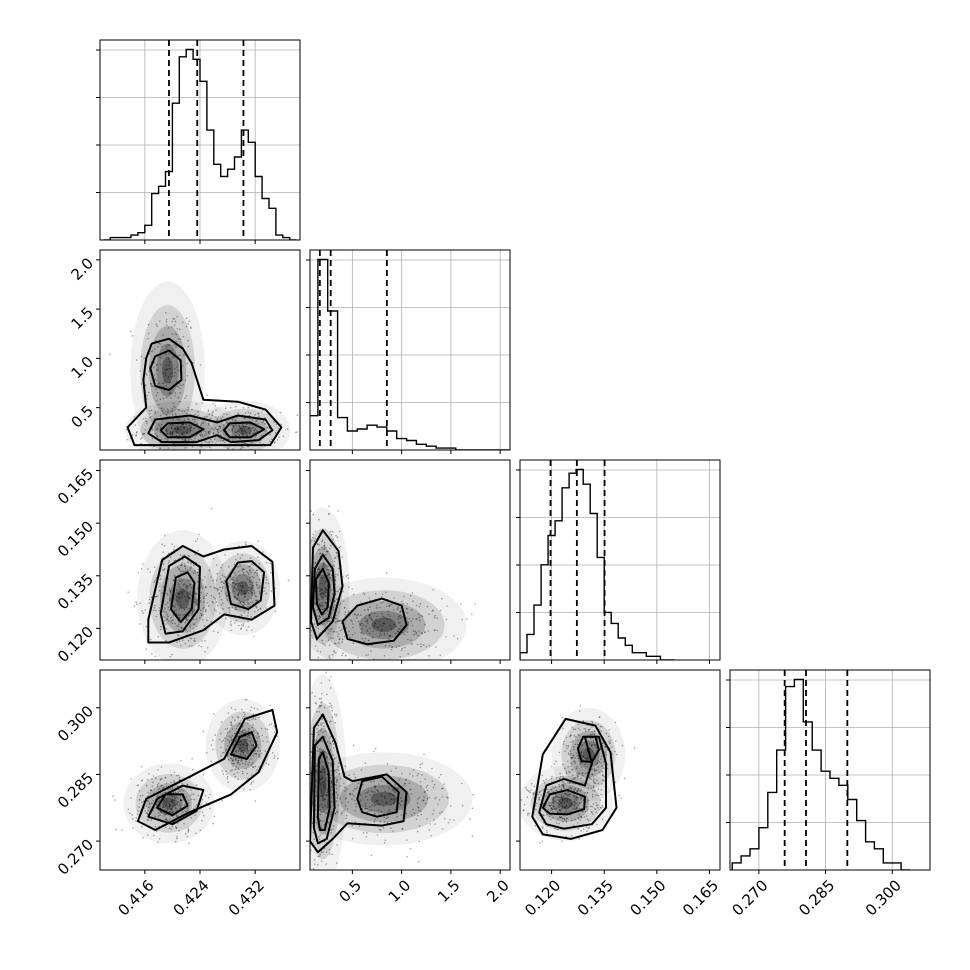  I want to click on x-tick-label: 0.165, so click(700, 897).